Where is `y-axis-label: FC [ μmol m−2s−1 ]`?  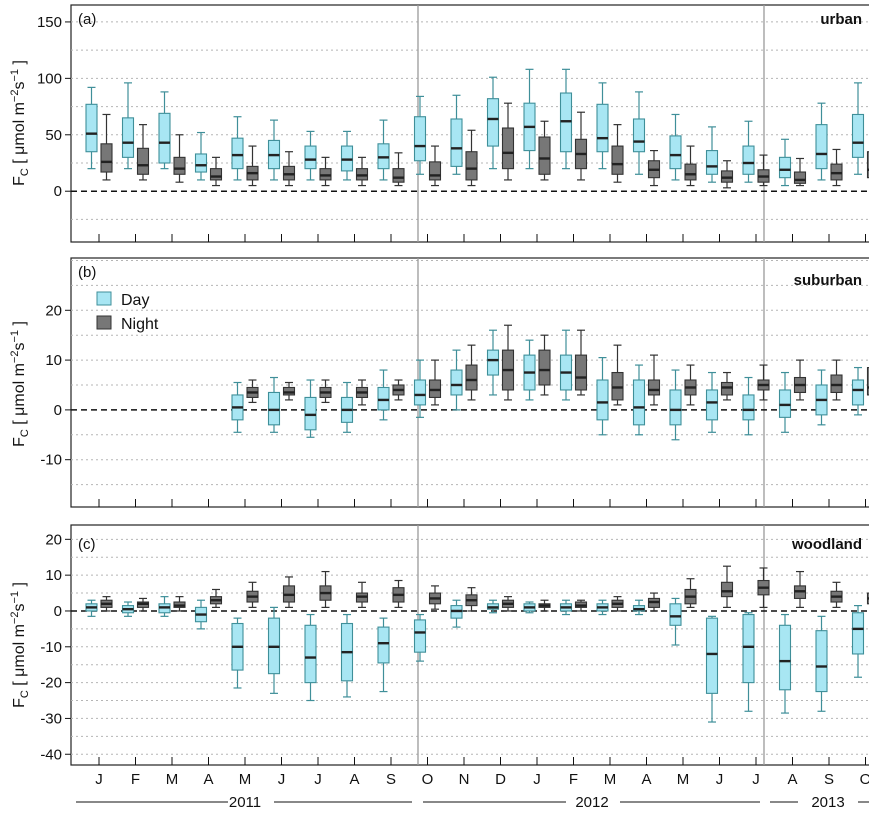
y-axis-label: FC [ μmol m−2s−1 ] is located at coordinates (20, 123).